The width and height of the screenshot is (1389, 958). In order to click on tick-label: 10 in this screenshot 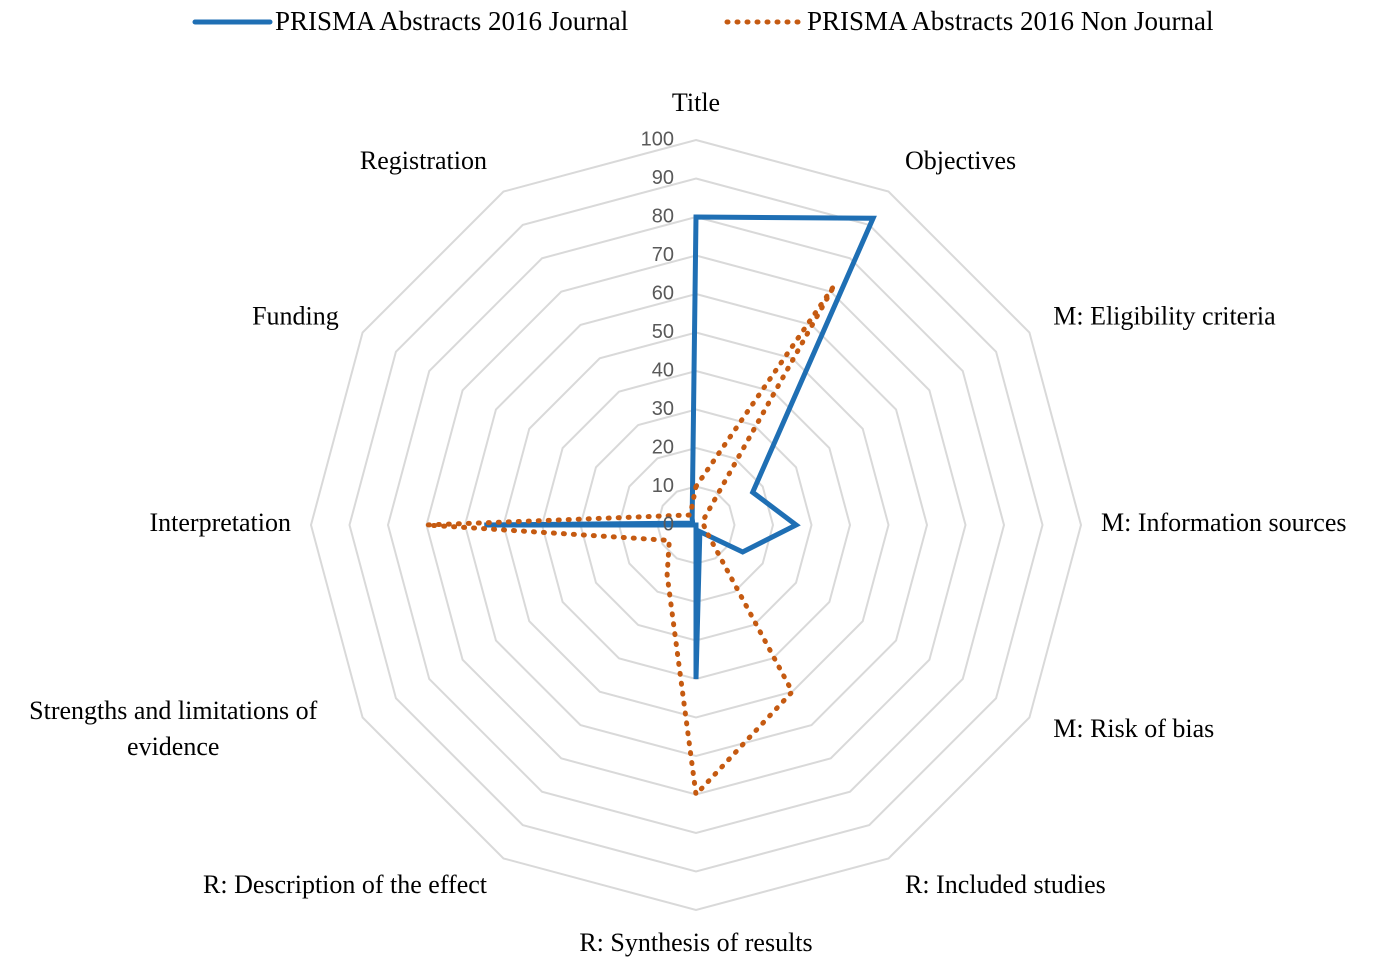, I will do `click(663, 486)`.